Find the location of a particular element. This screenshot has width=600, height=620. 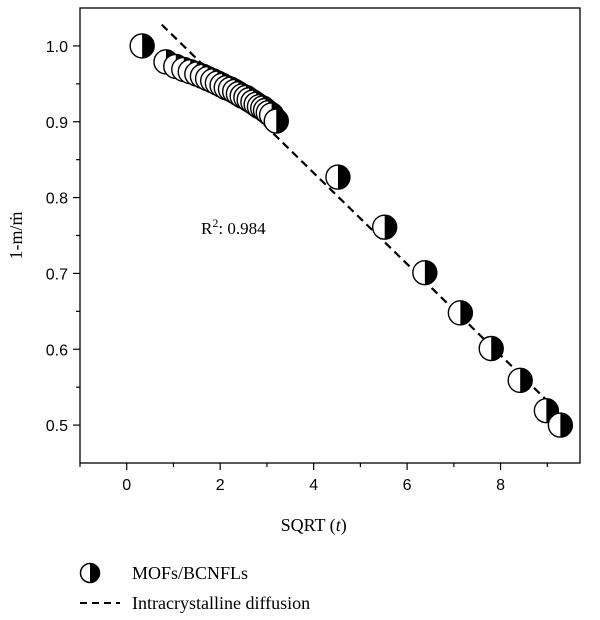

x-tick-label: 2 is located at coordinates (220, 485).